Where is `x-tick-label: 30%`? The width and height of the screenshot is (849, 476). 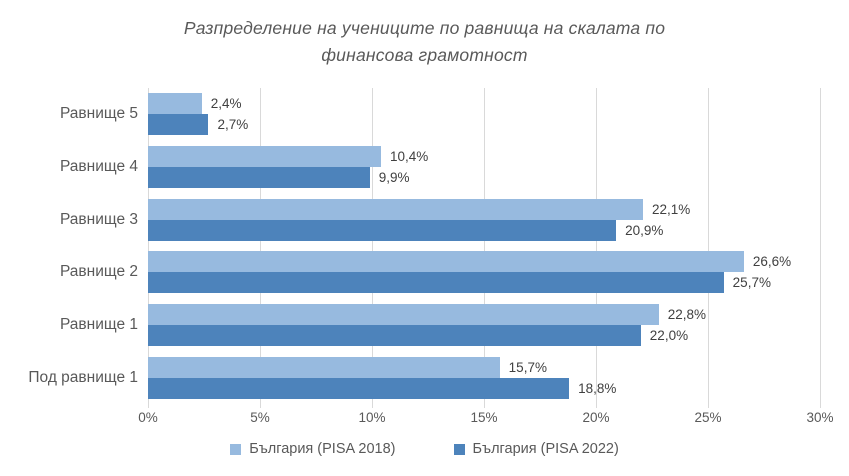 x-tick-label: 30% is located at coordinates (820, 417).